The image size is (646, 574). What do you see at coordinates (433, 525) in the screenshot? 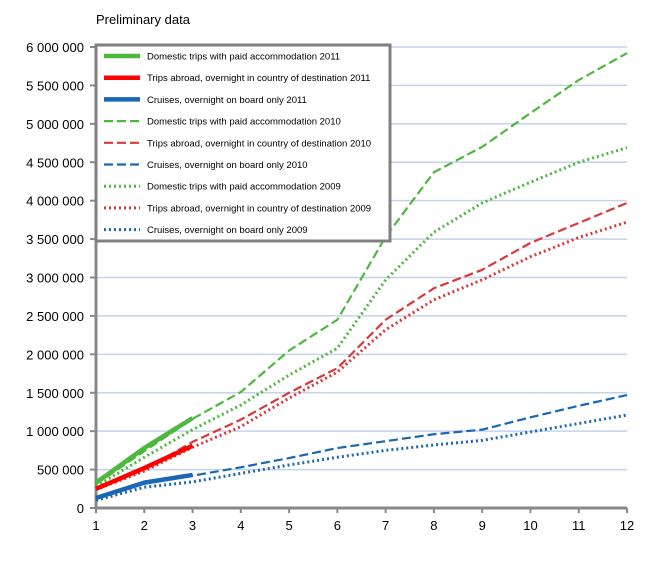
I see `x-tick-label: 8` at bounding box center [433, 525].